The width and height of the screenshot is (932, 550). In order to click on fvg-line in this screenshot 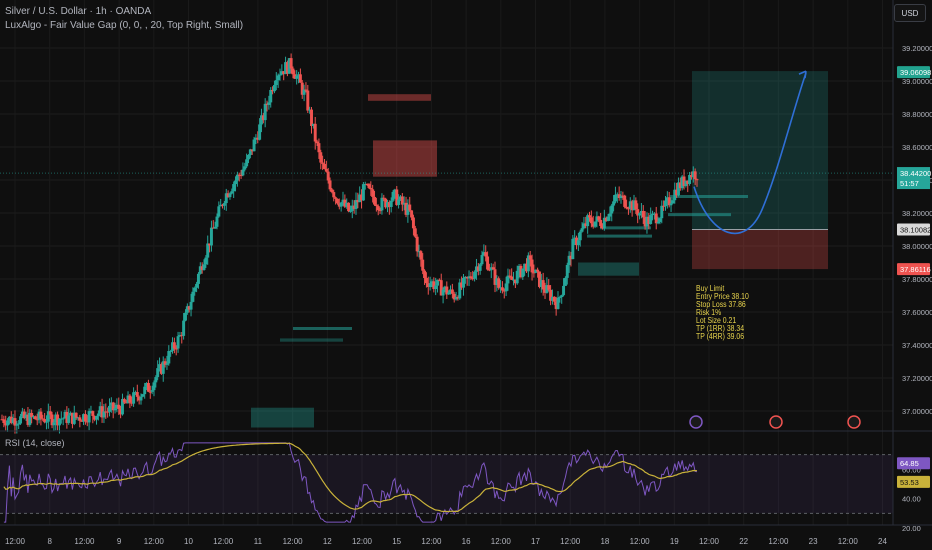, I will do `click(322, 328)`.